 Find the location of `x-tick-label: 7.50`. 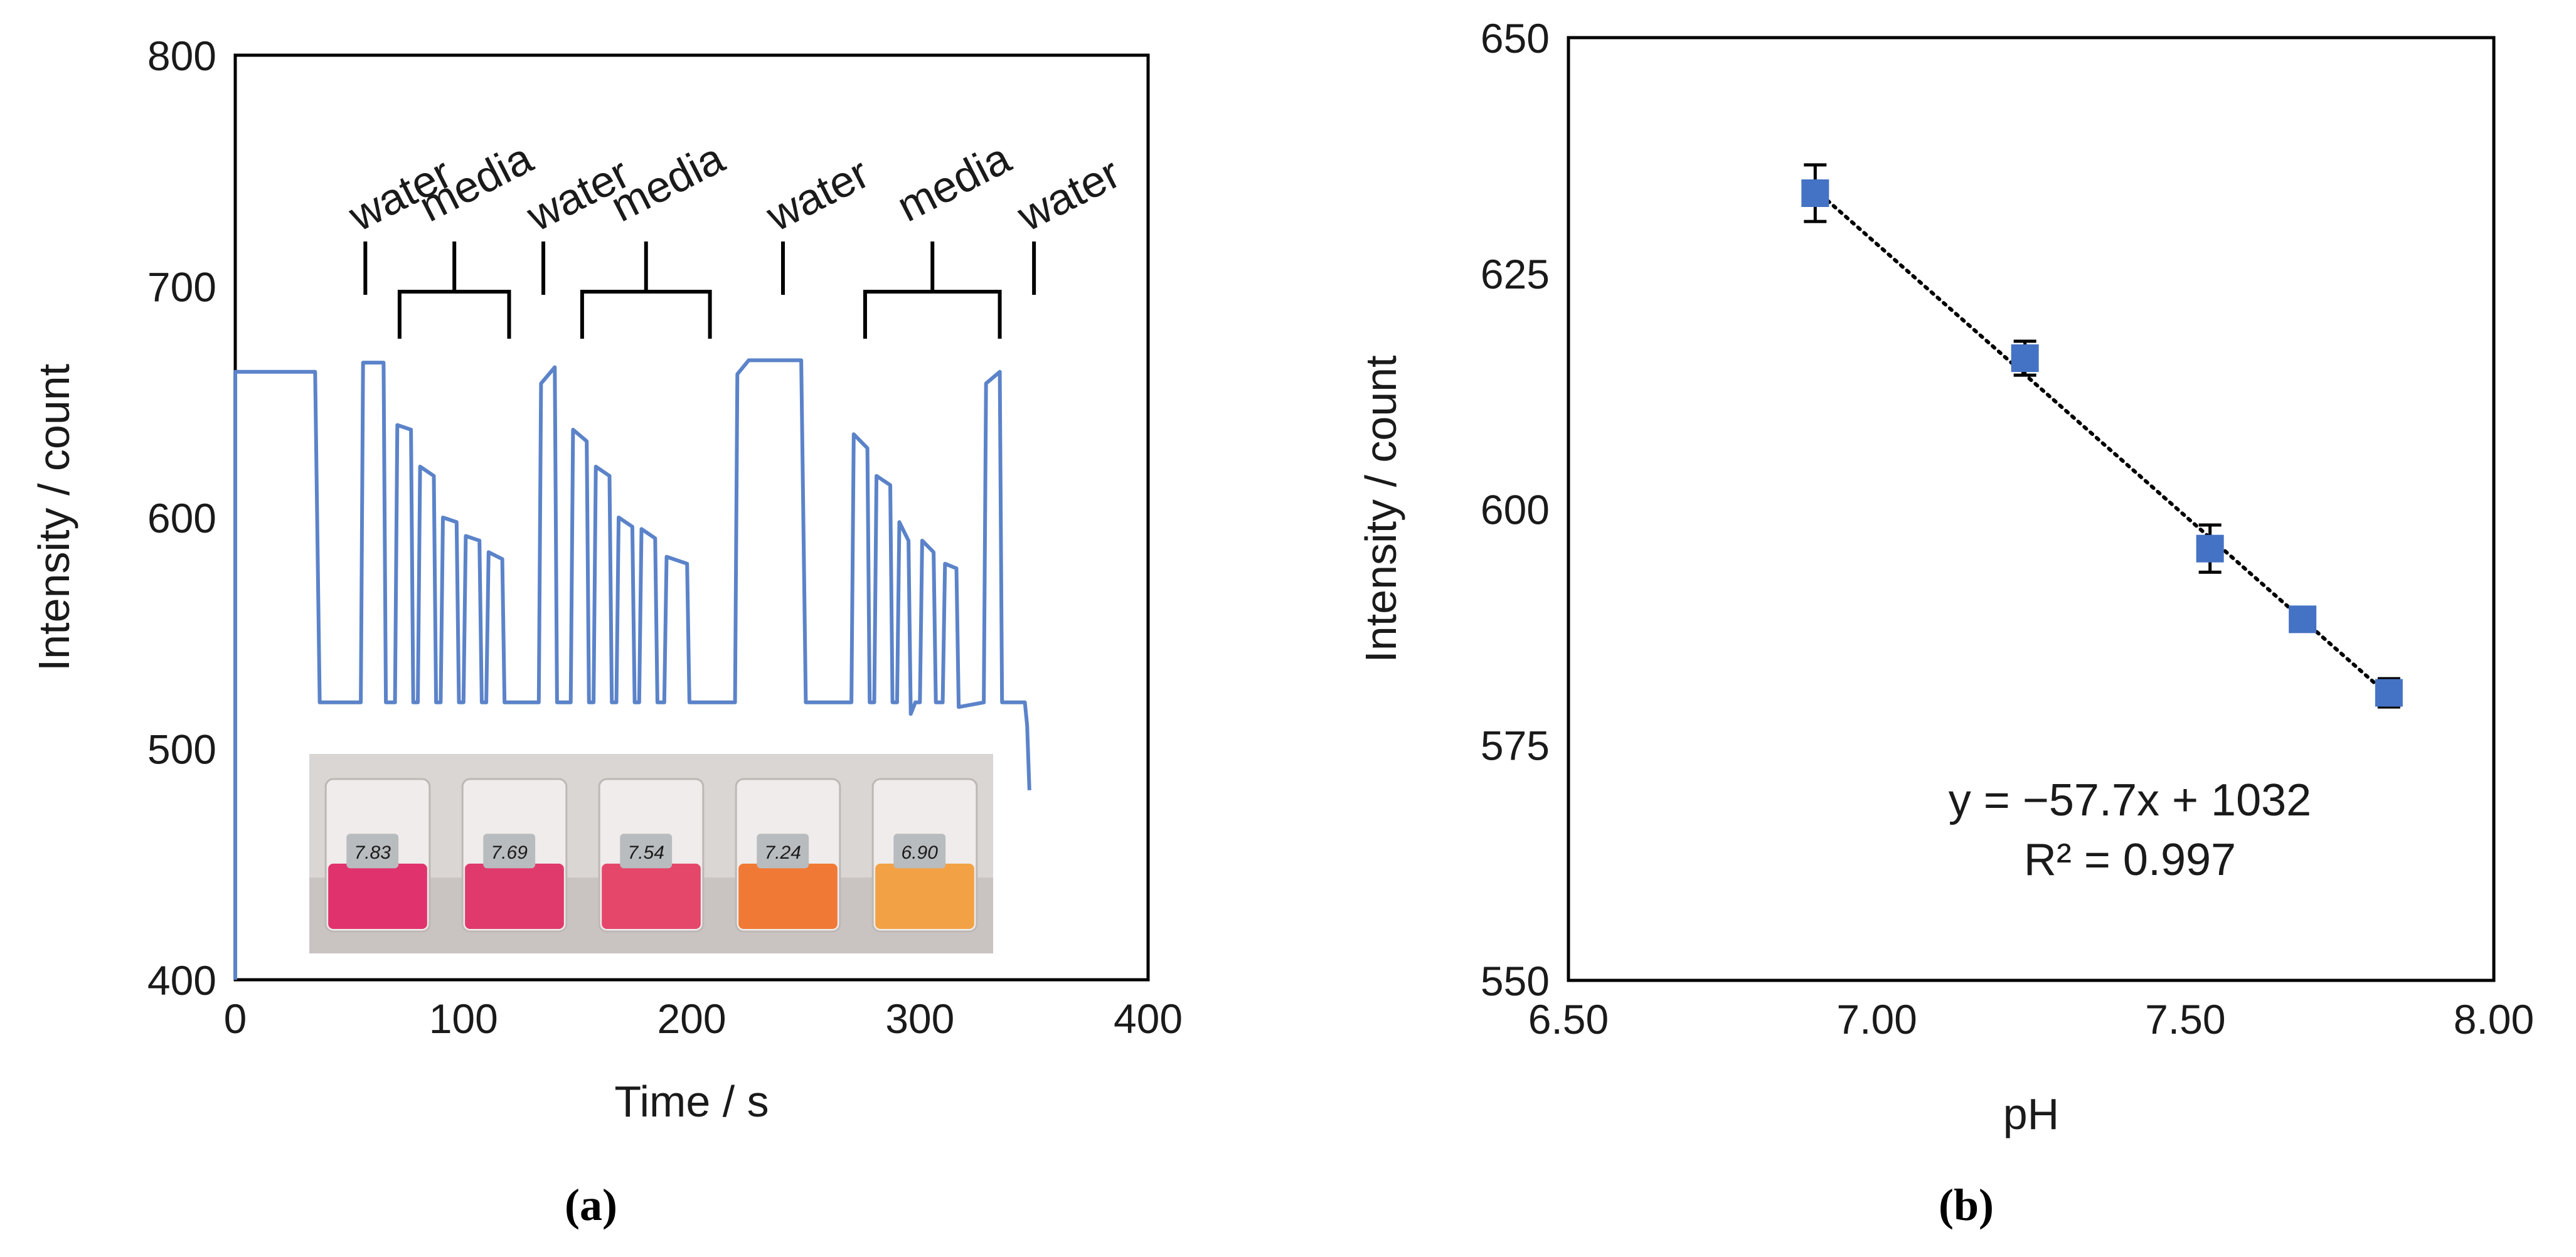

x-tick-label: 7.50 is located at coordinates (2185, 1019).